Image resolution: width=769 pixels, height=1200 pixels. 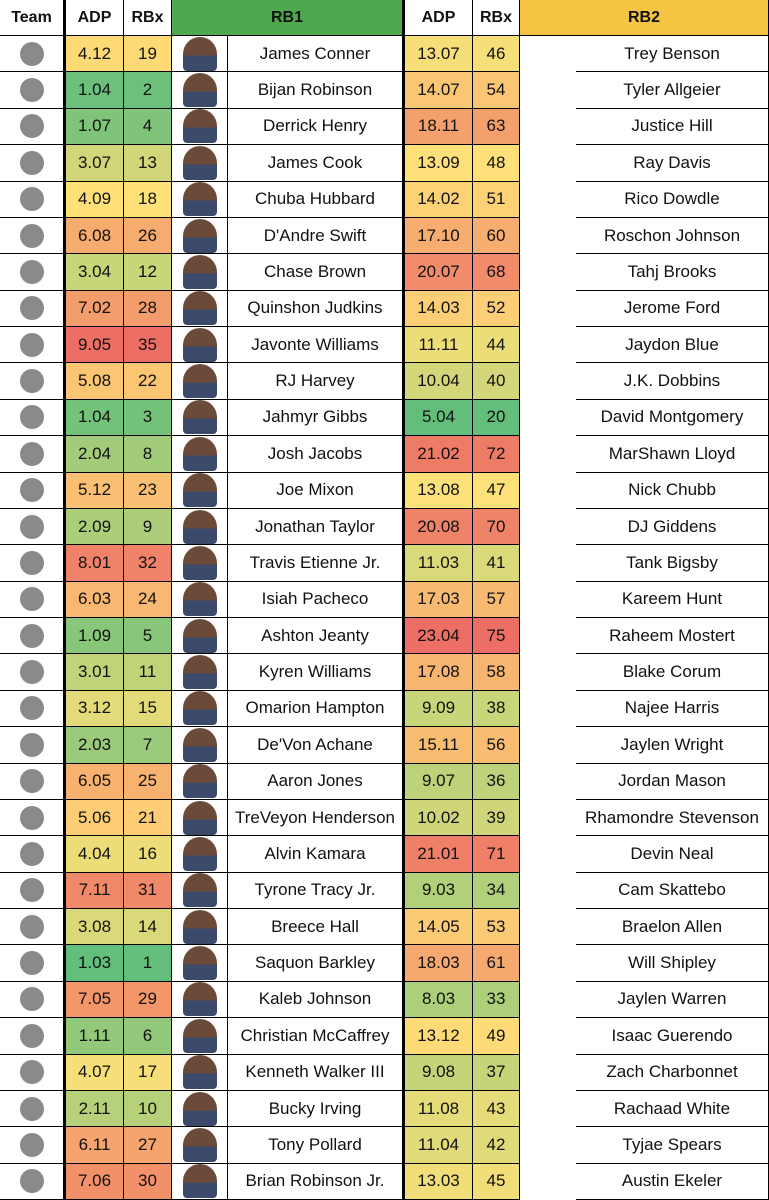 I want to click on adp-cell: 9.03, so click(x=439, y=890).